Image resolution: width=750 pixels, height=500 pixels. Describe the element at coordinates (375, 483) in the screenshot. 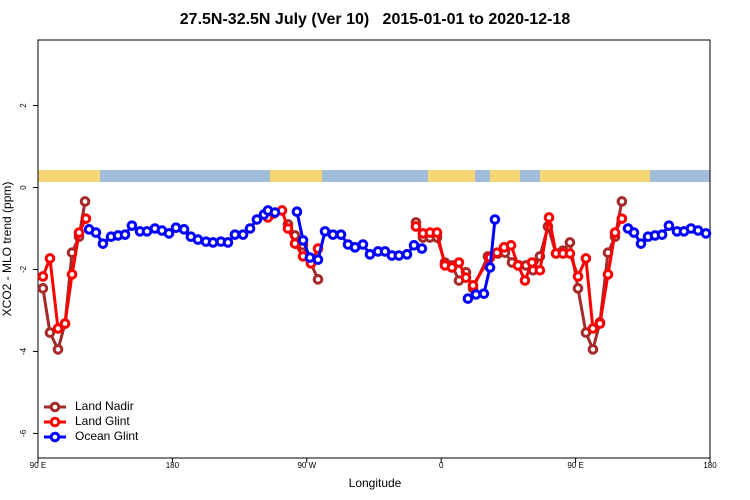

I see `x-axis-label: Longitude` at that location.